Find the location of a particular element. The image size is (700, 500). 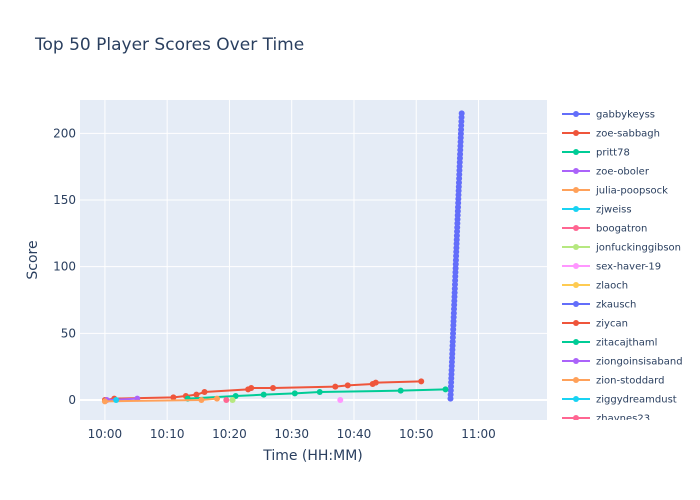

legend-item: zion-stoddard is located at coordinates (613, 381).